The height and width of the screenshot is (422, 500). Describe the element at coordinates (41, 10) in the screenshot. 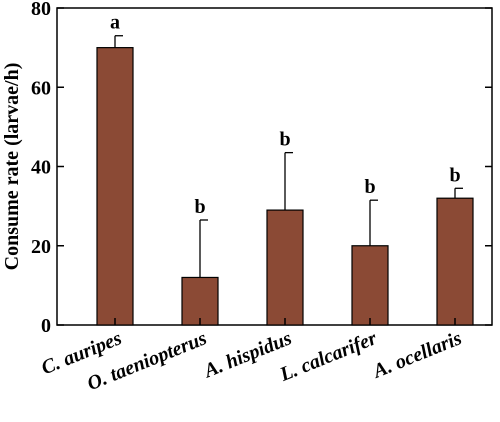

I see `y-tick-label: 80` at that location.